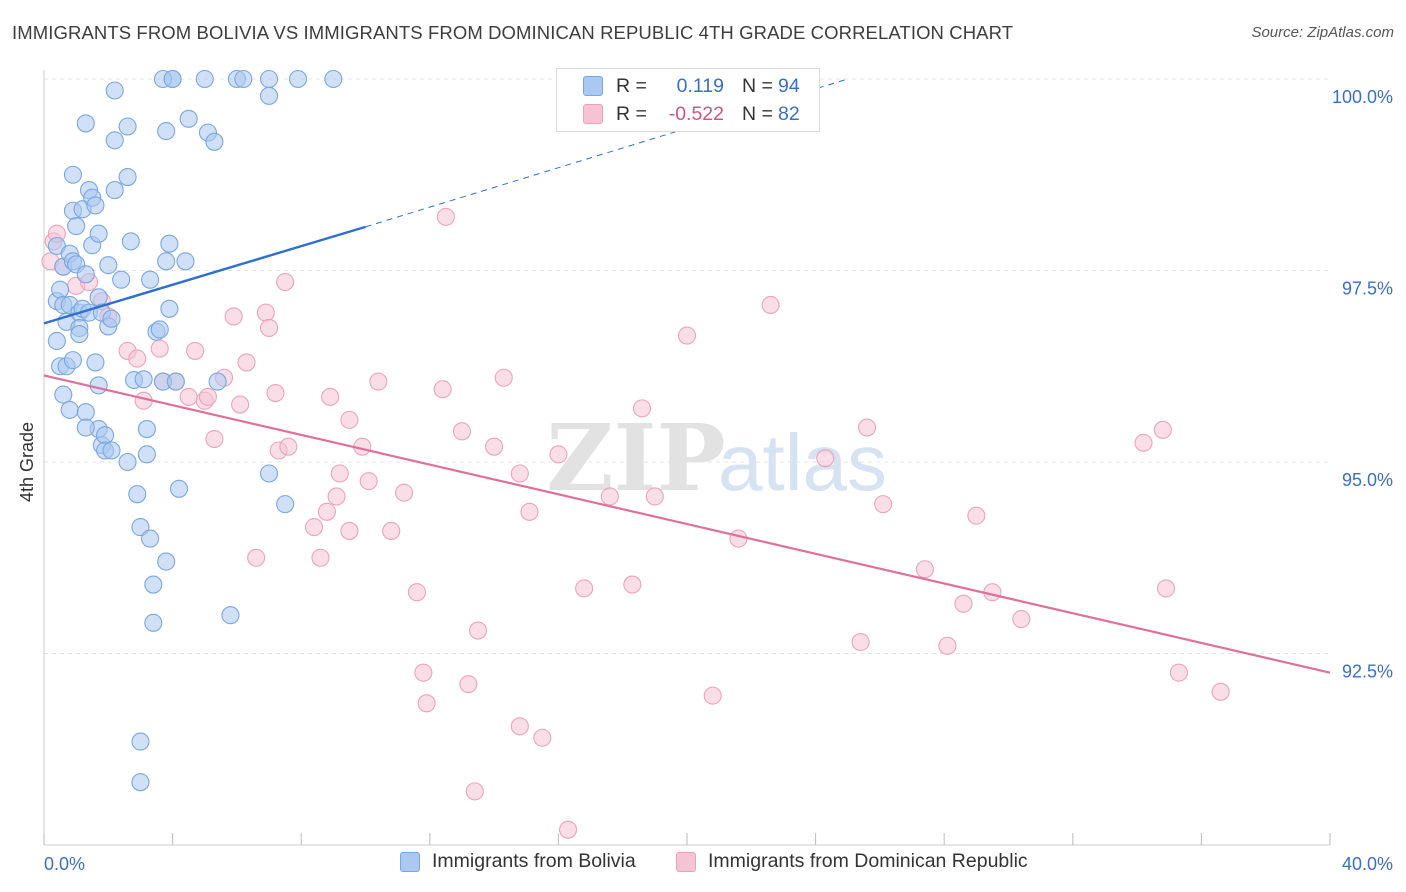 This screenshot has height=892, width=1406. I want to click on legend-r-label: R =, so click(631, 113).